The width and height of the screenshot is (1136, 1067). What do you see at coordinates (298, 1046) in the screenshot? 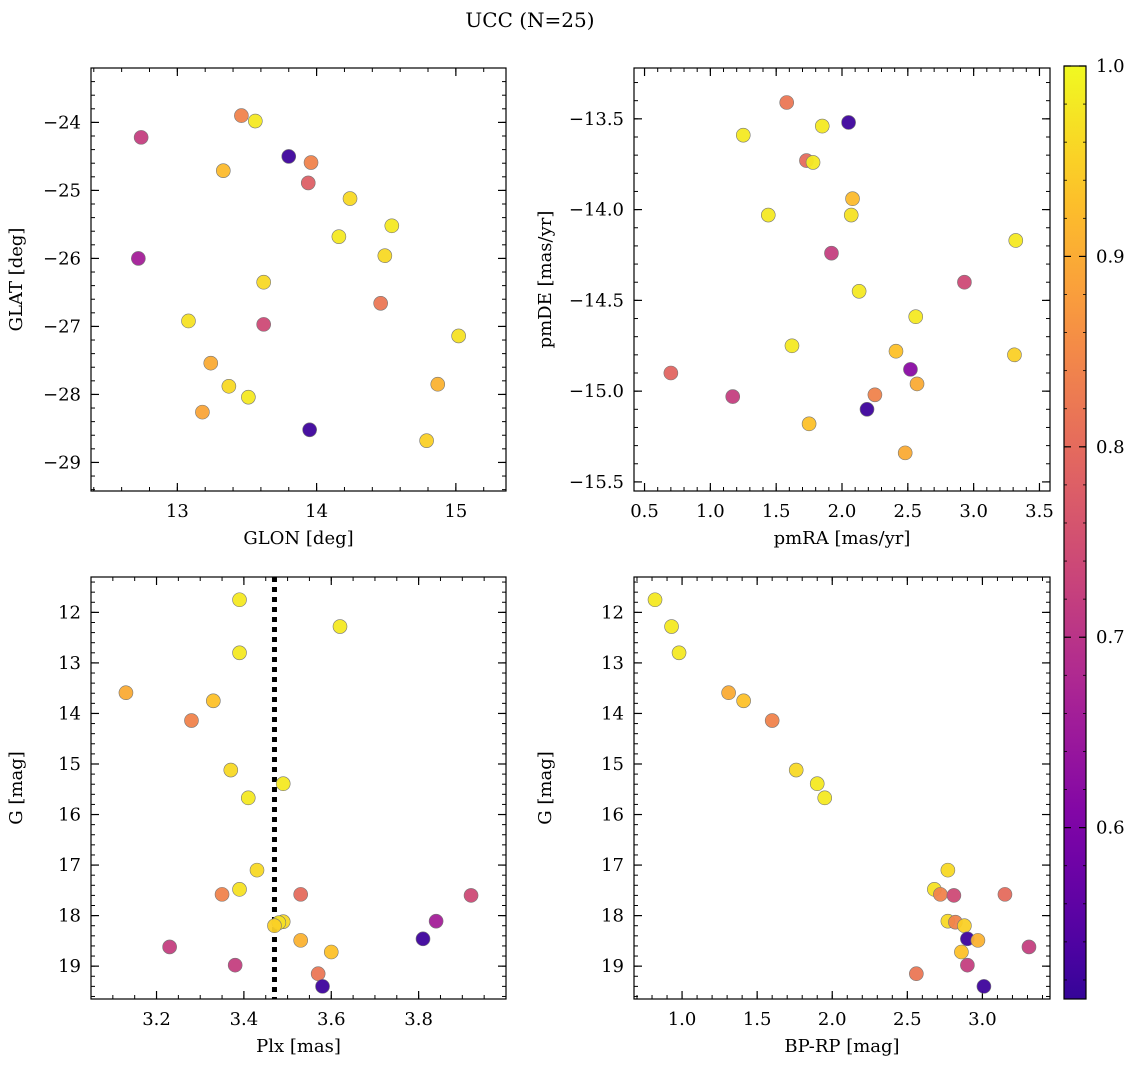
I see `x-axis-label: Plx [mas]` at bounding box center [298, 1046].